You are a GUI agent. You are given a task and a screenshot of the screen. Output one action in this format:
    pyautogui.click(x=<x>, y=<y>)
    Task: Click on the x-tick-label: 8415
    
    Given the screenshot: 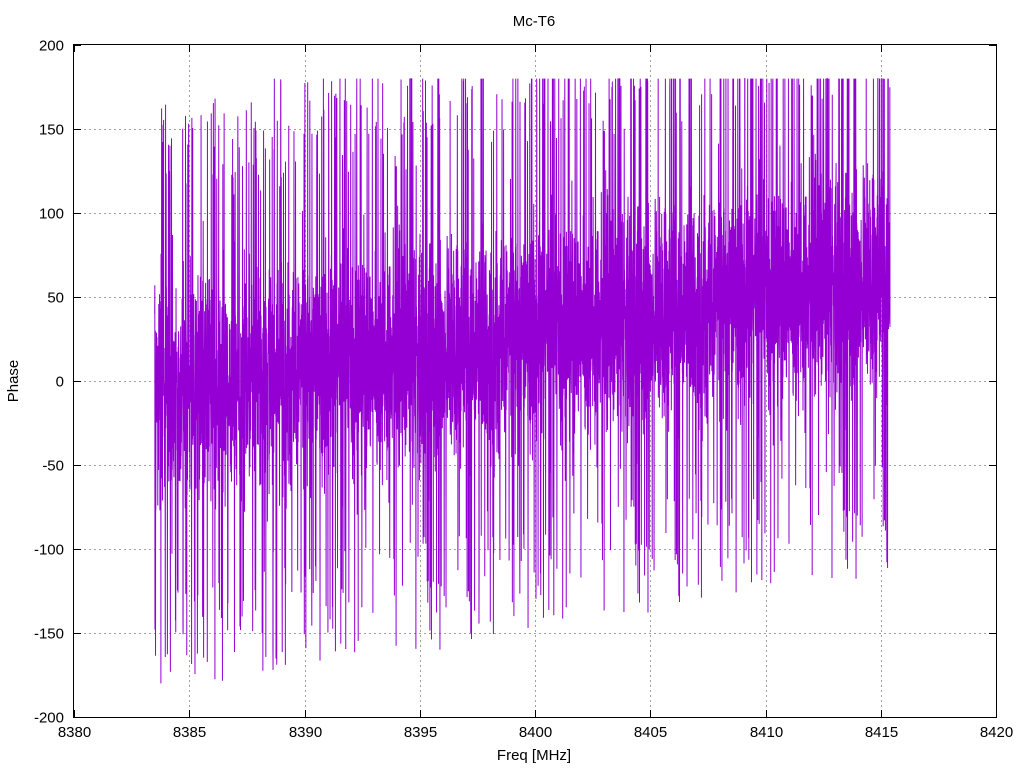 What is the action you would take?
    pyautogui.click(x=881, y=732)
    